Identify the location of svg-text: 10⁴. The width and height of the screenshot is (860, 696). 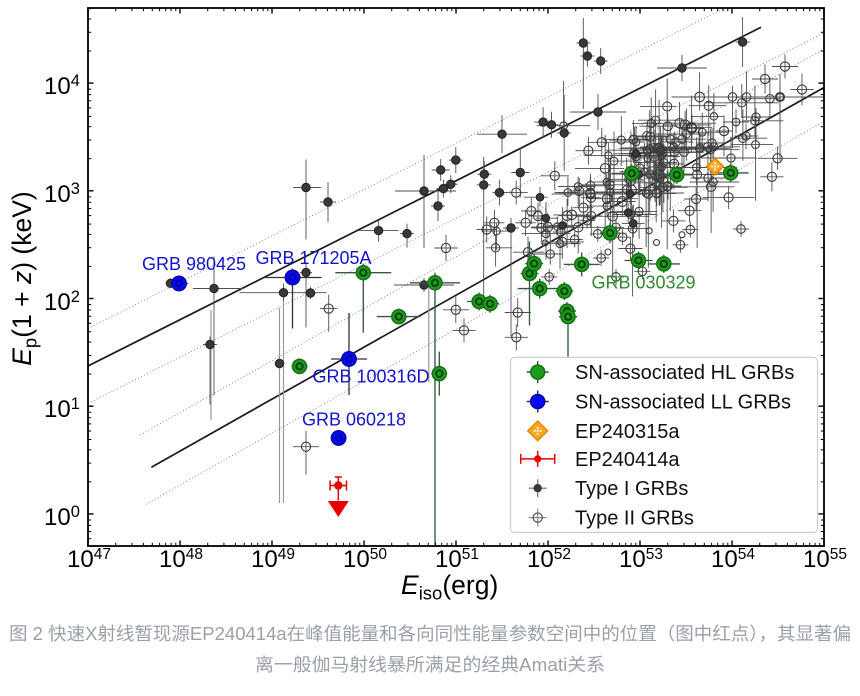
(62, 86).